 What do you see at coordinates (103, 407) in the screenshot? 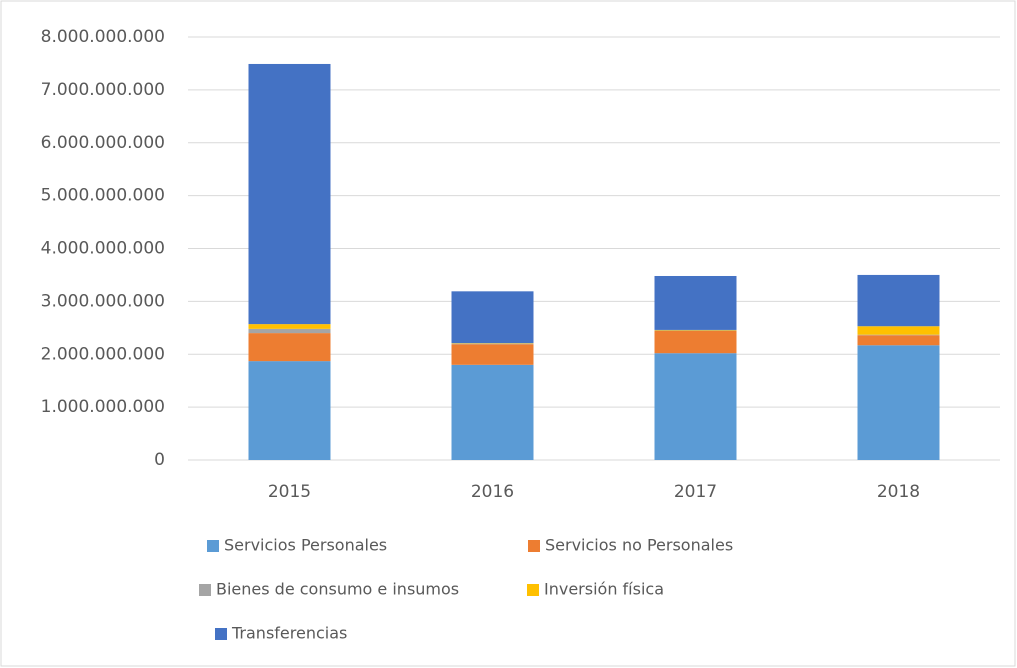
I see `y-tick-label: 1.000.000.000` at bounding box center [103, 407].